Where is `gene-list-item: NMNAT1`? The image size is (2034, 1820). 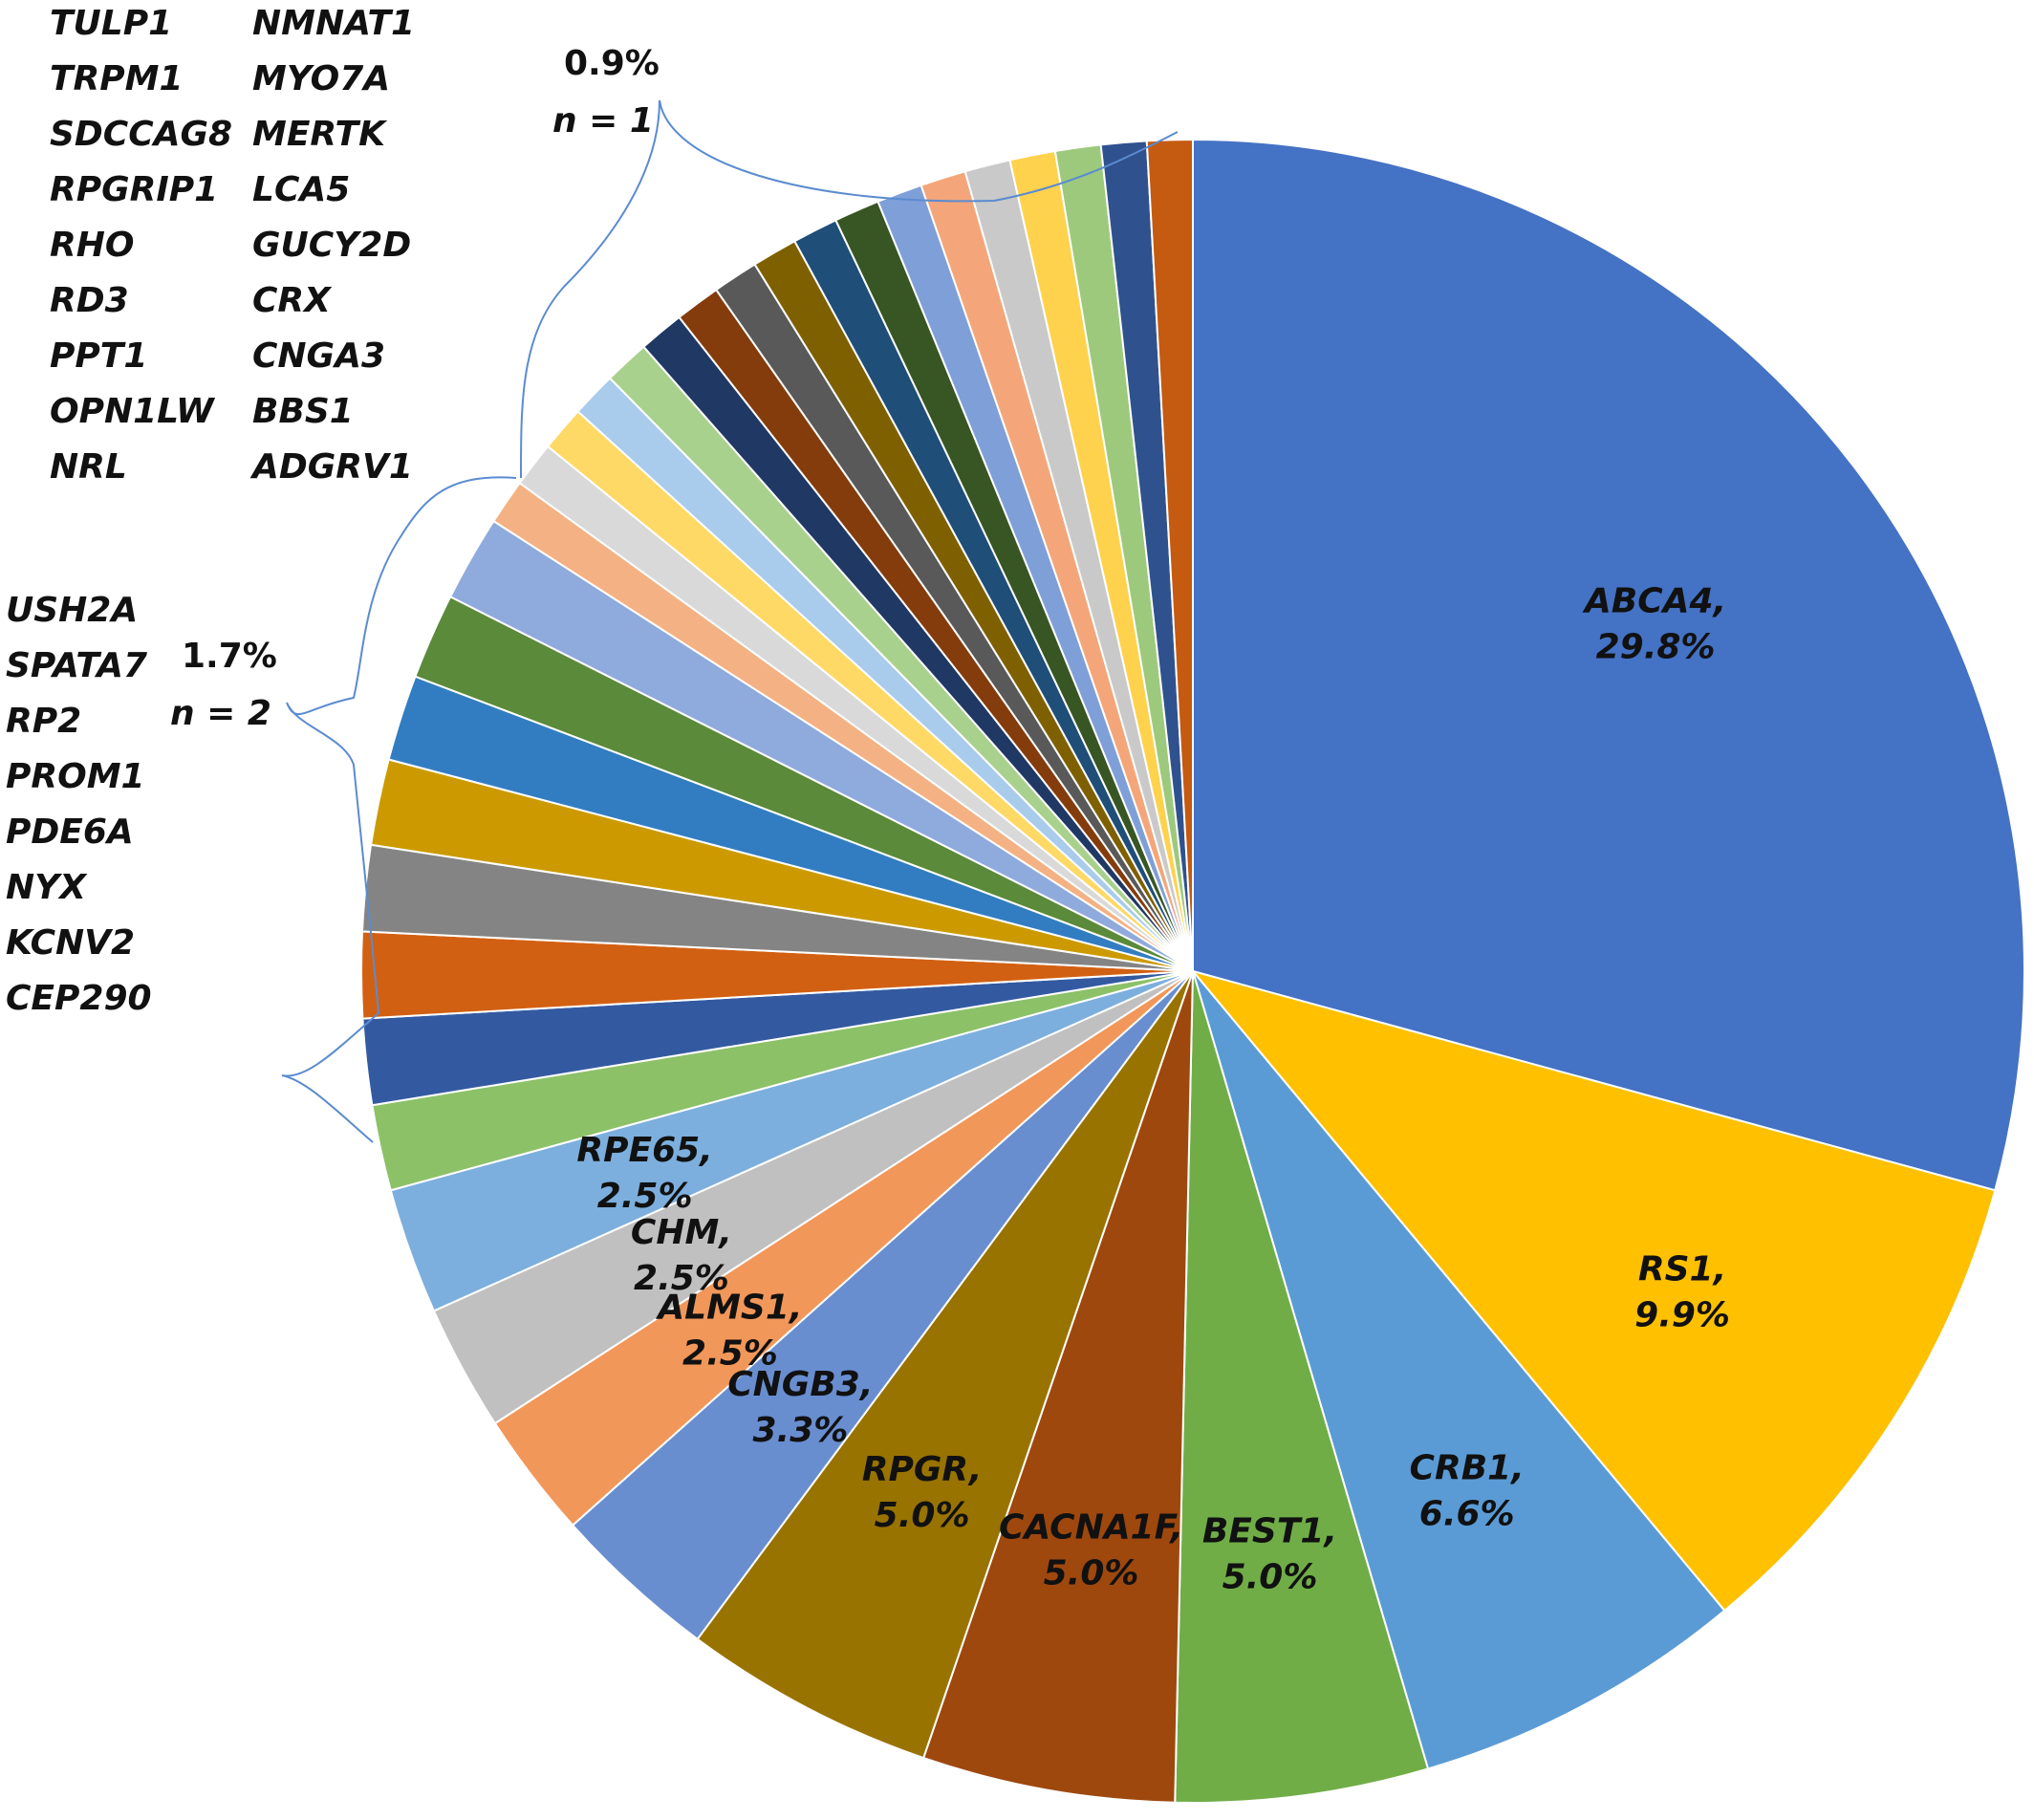
gene-list-item: NMNAT1 is located at coordinates (333, 24).